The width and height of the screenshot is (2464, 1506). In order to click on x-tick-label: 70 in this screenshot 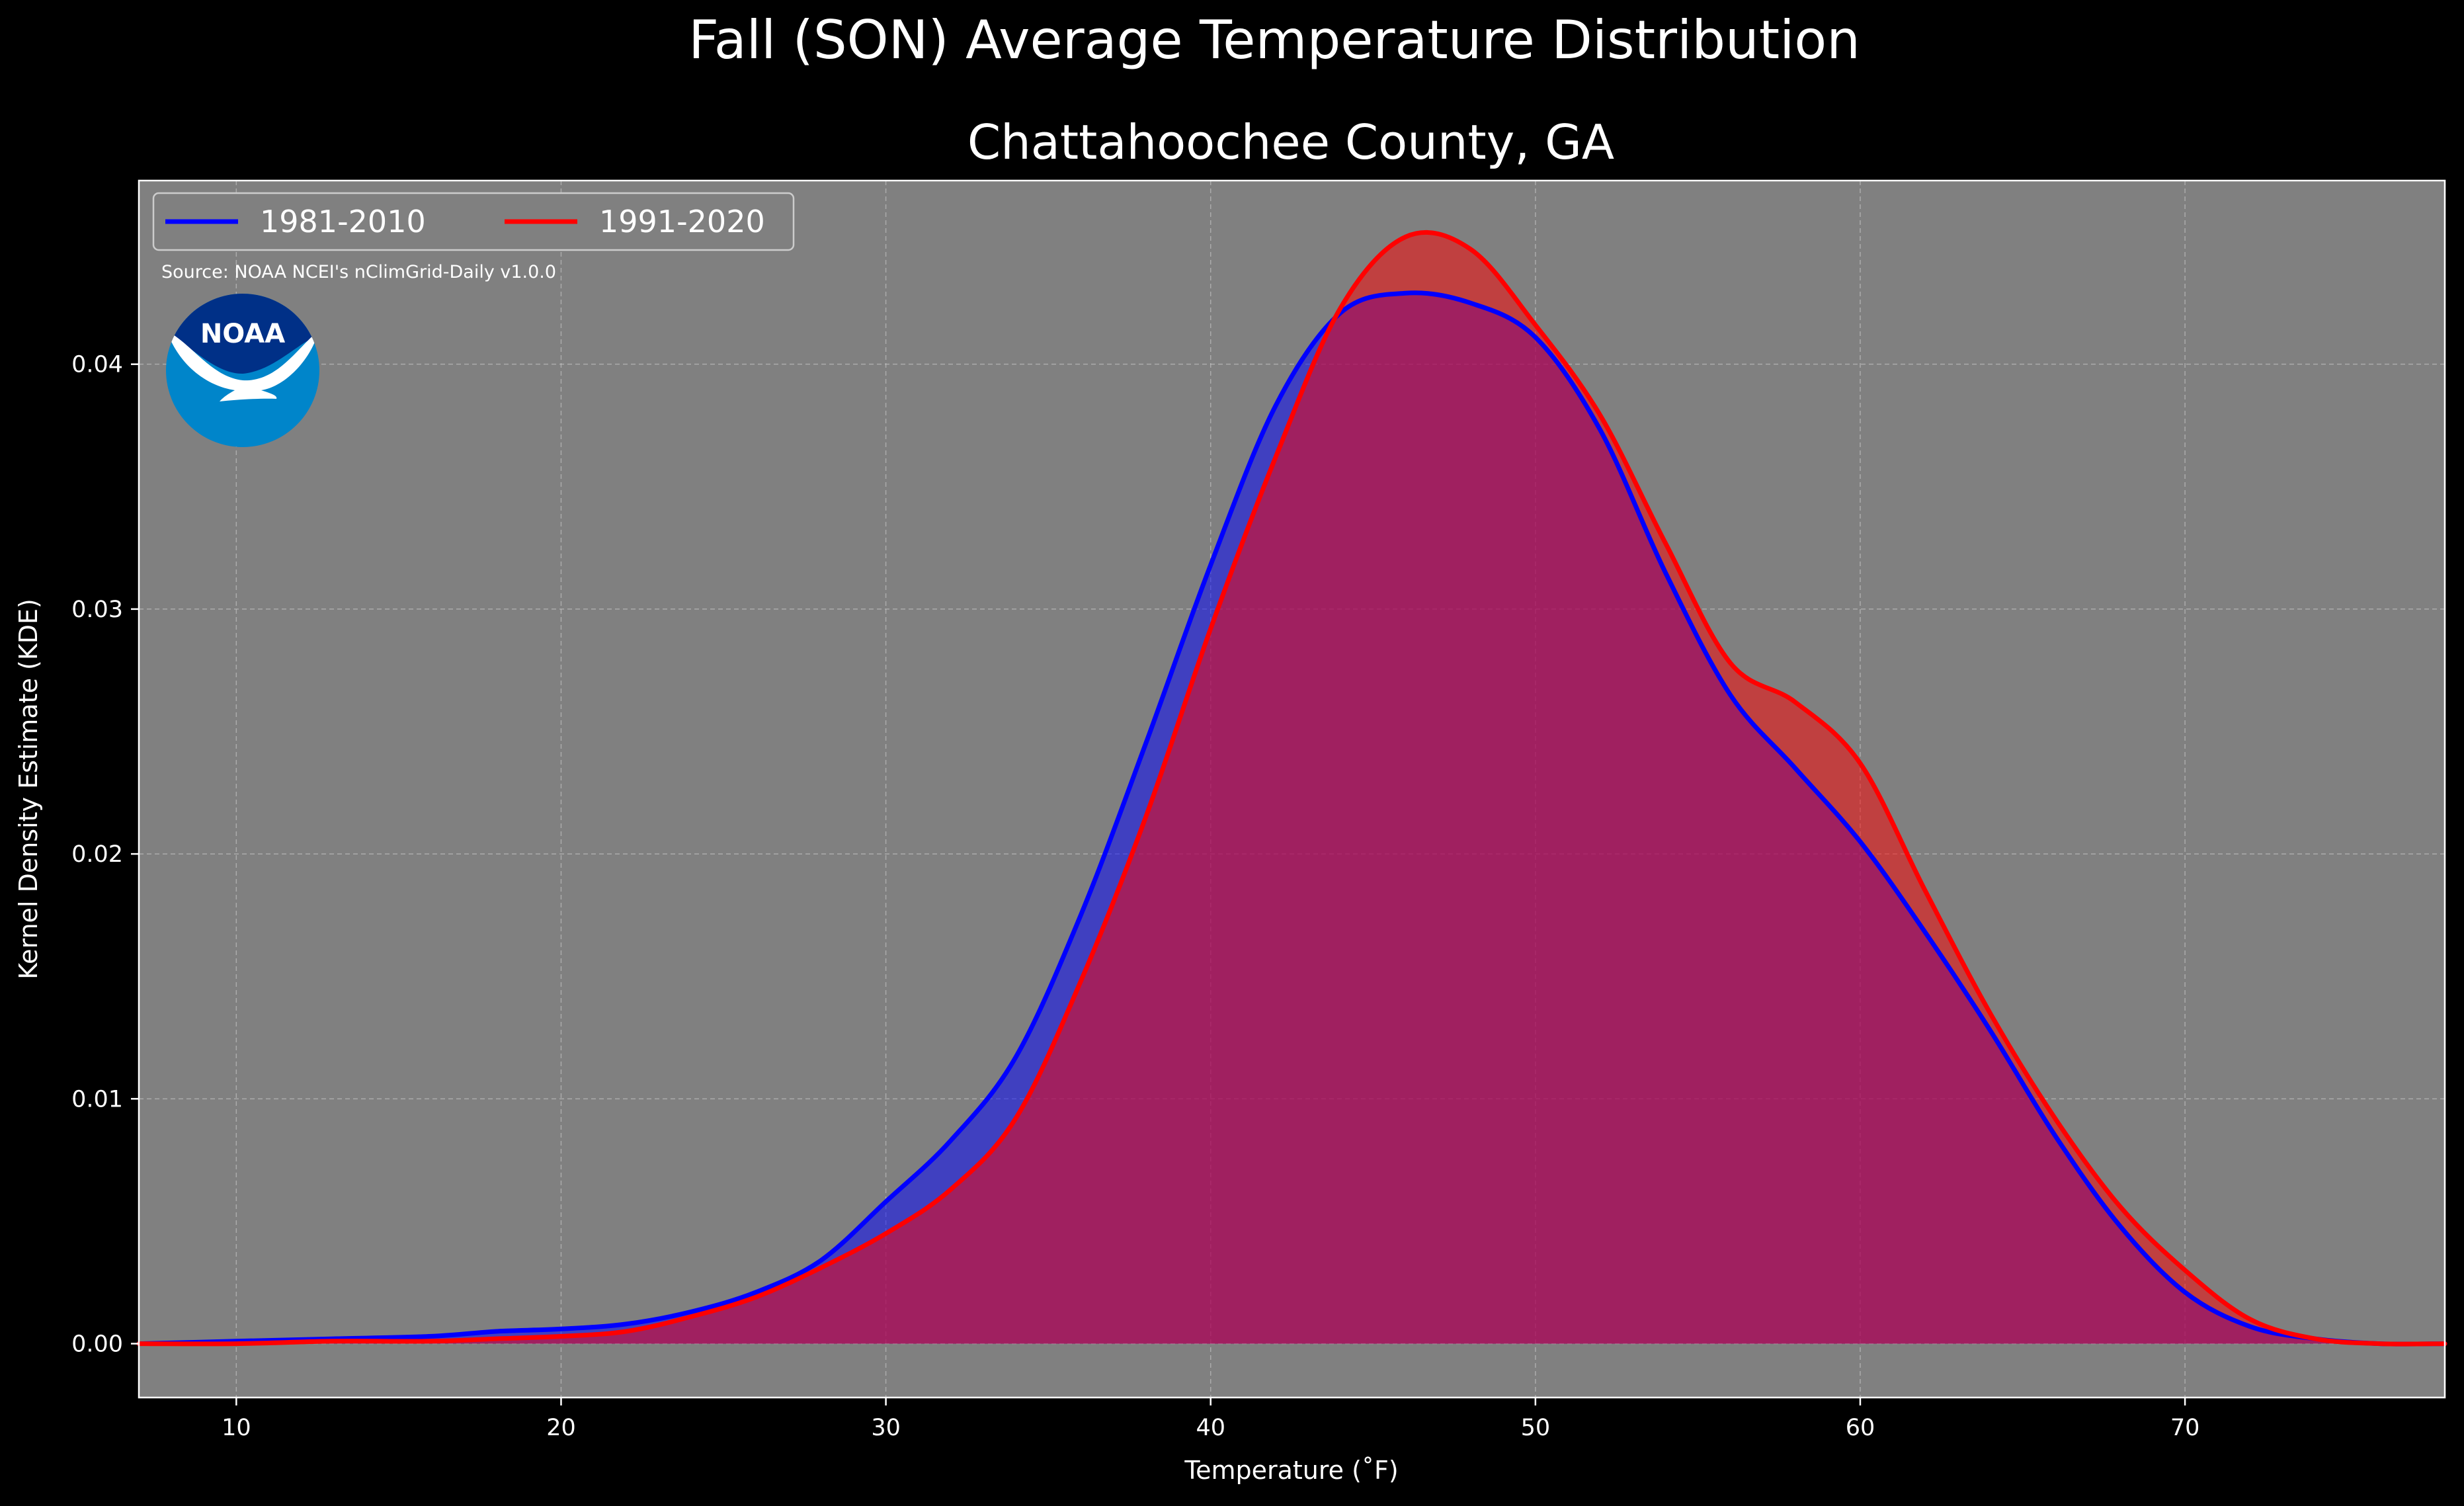, I will do `click(2185, 1428)`.